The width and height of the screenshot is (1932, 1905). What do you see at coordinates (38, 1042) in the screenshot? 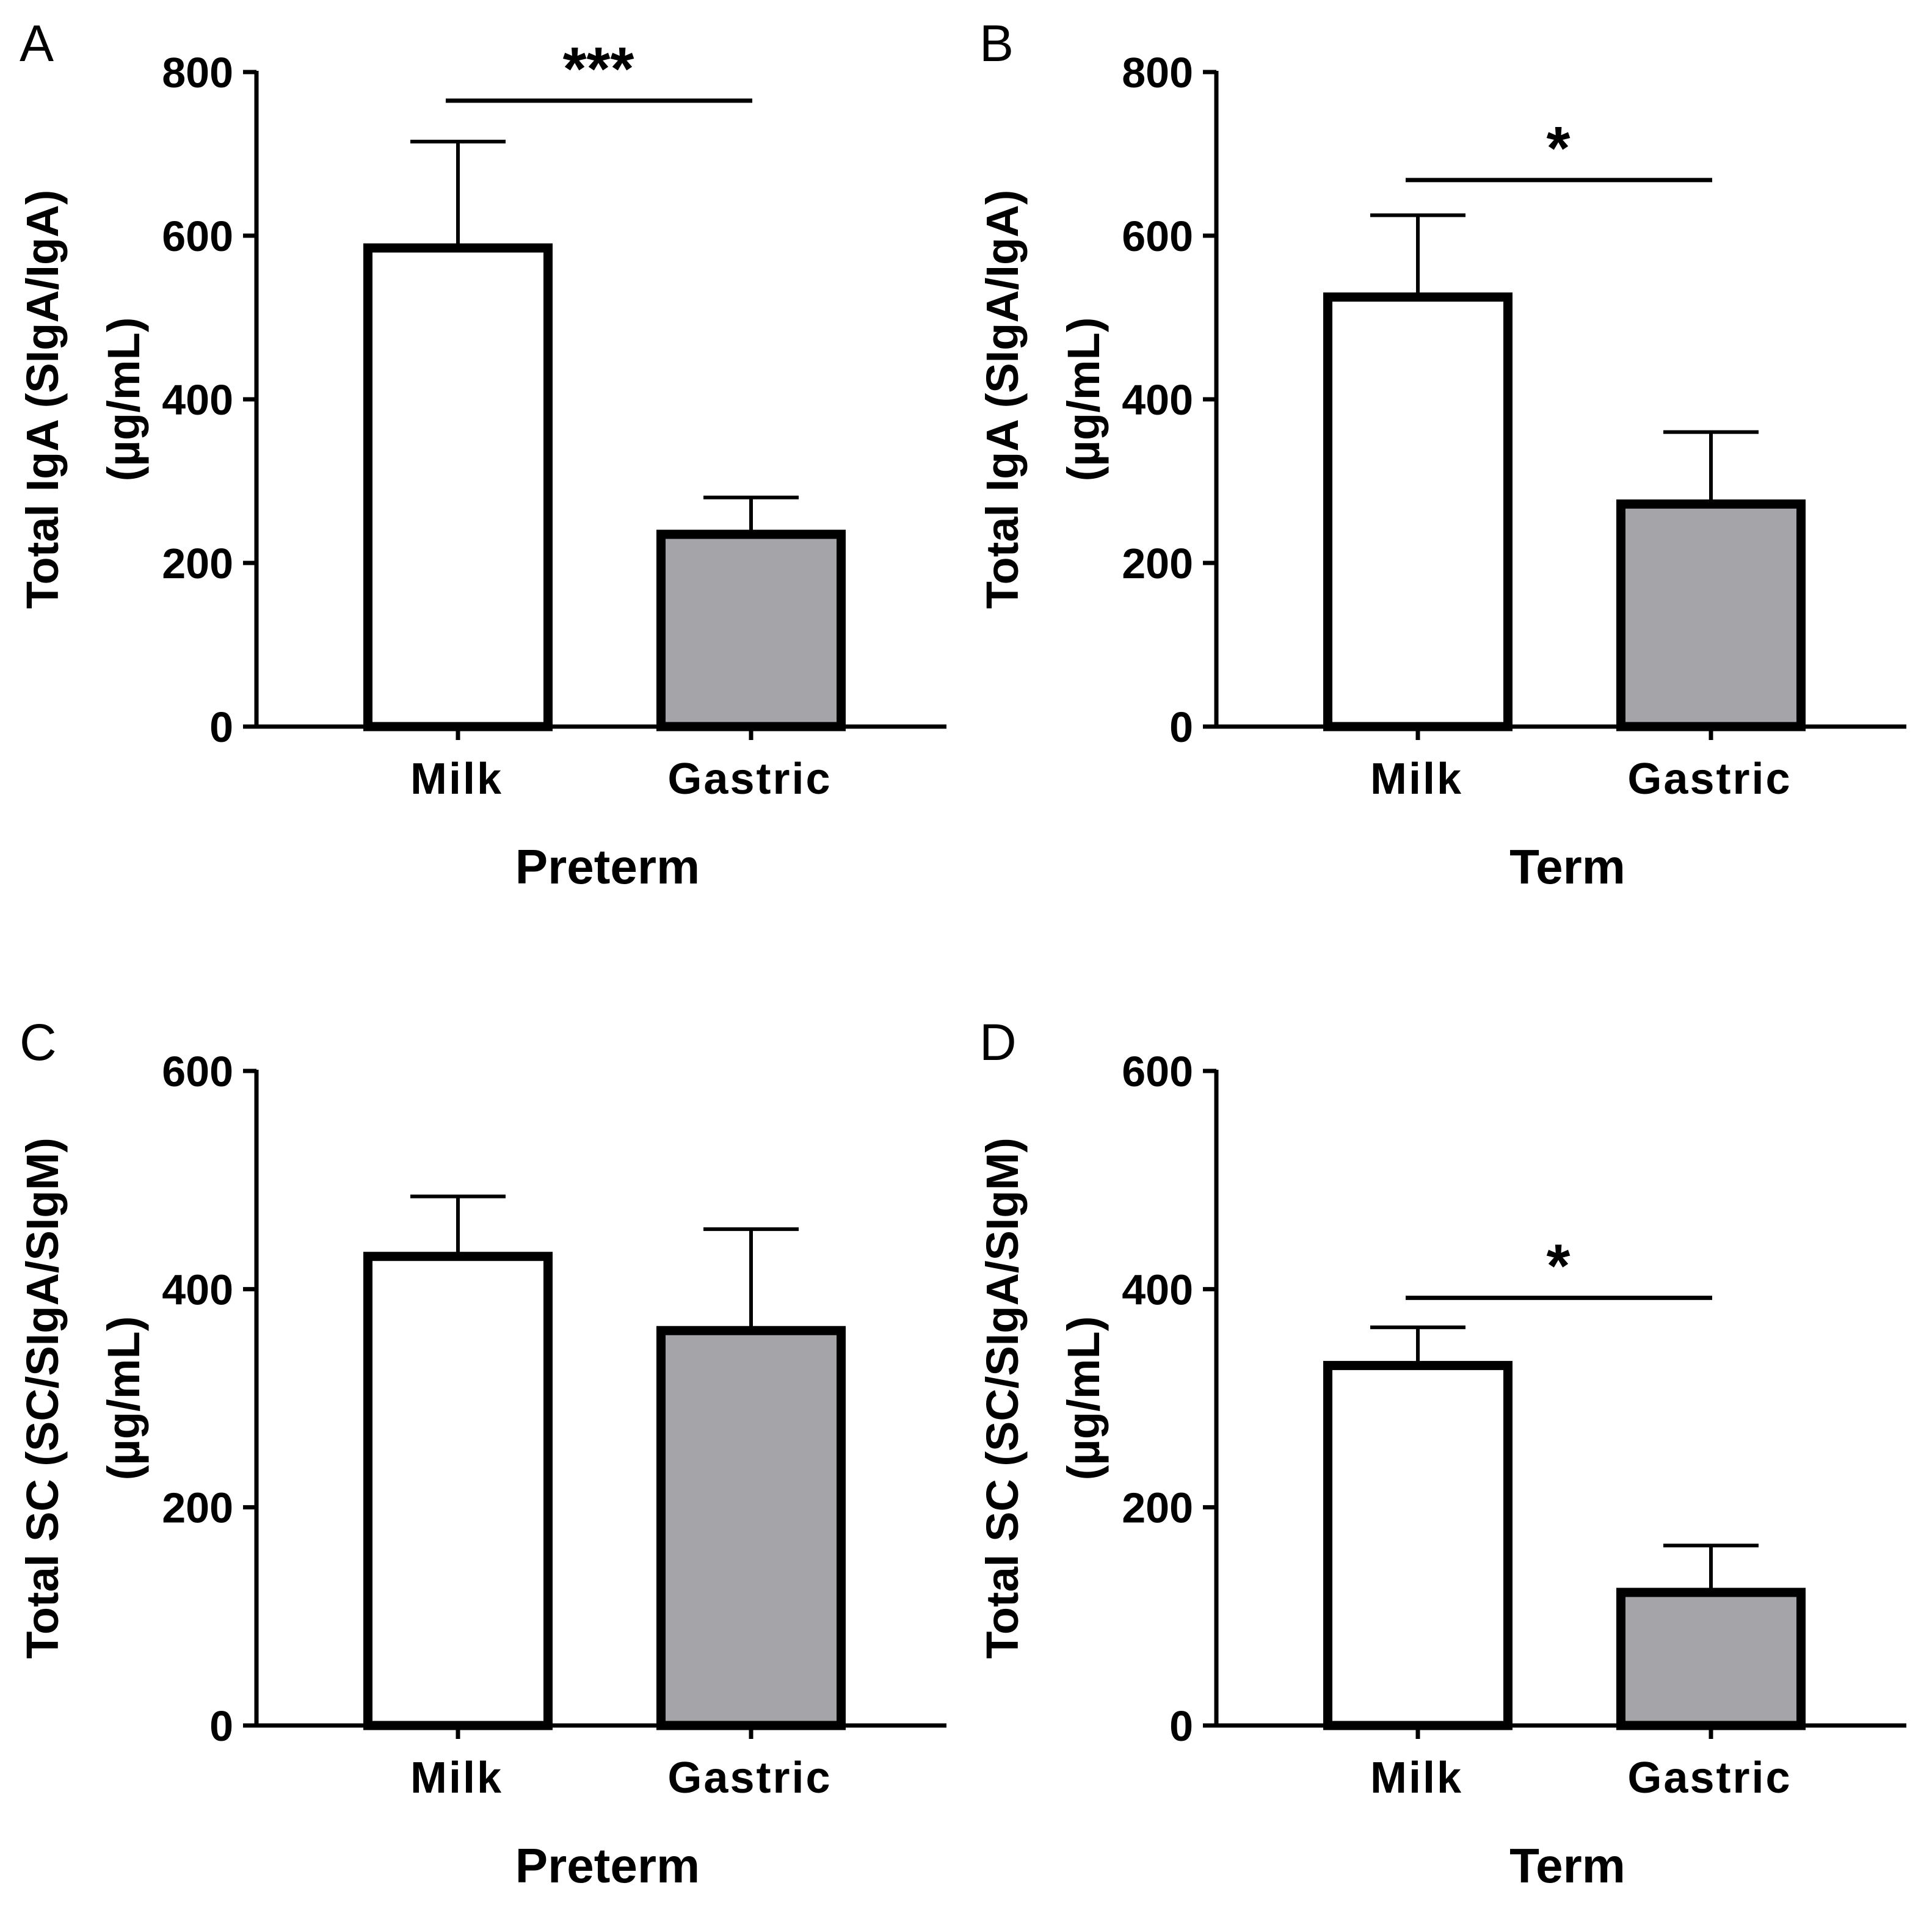
I see `panel-letter: C` at bounding box center [38, 1042].